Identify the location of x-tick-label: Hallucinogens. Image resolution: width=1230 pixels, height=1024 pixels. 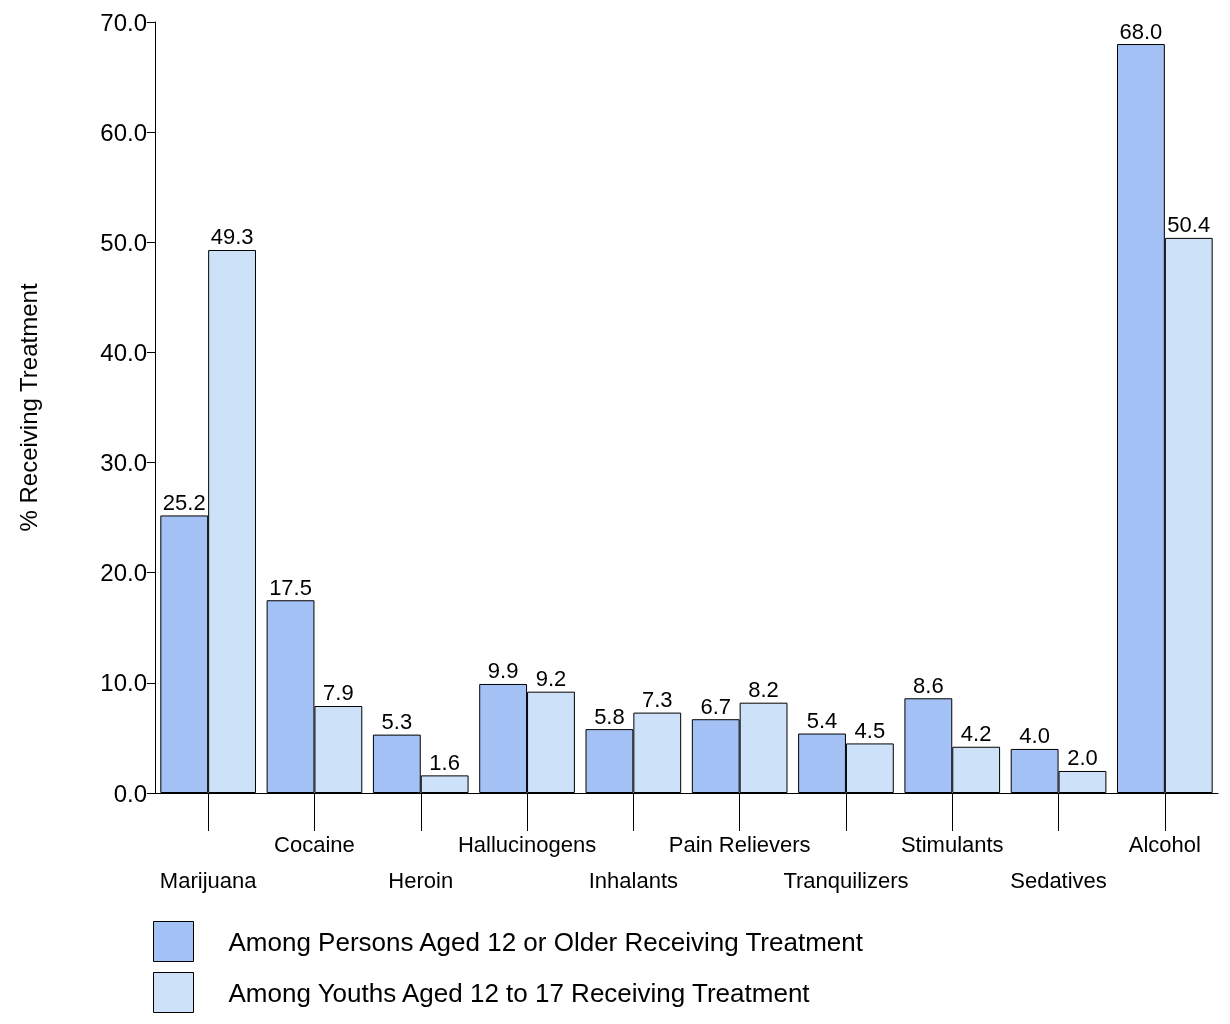
(527, 844).